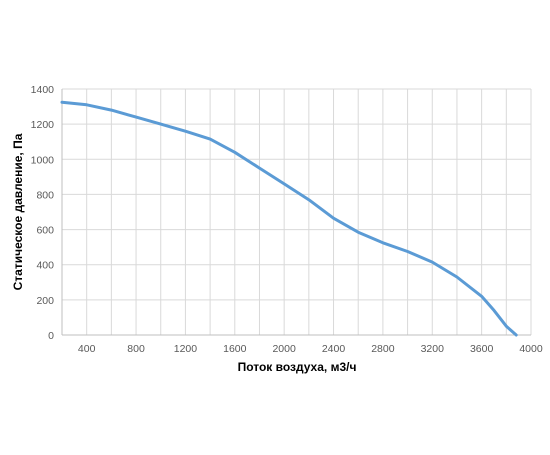 The image size is (550, 455). I want to click on x-tick-label: 4000, so click(531, 349).